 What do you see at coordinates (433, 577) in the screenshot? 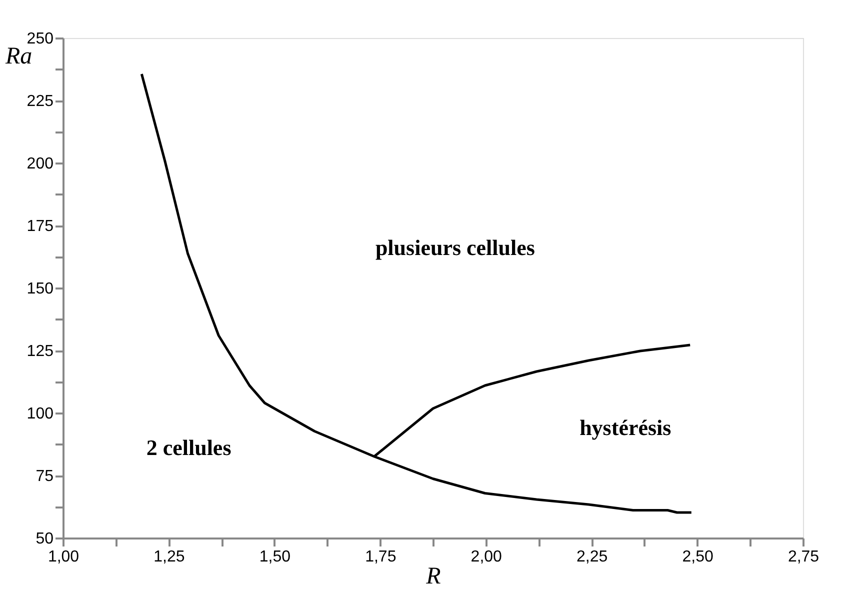
I see `x-axis-title: R` at bounding box center [433, 577].